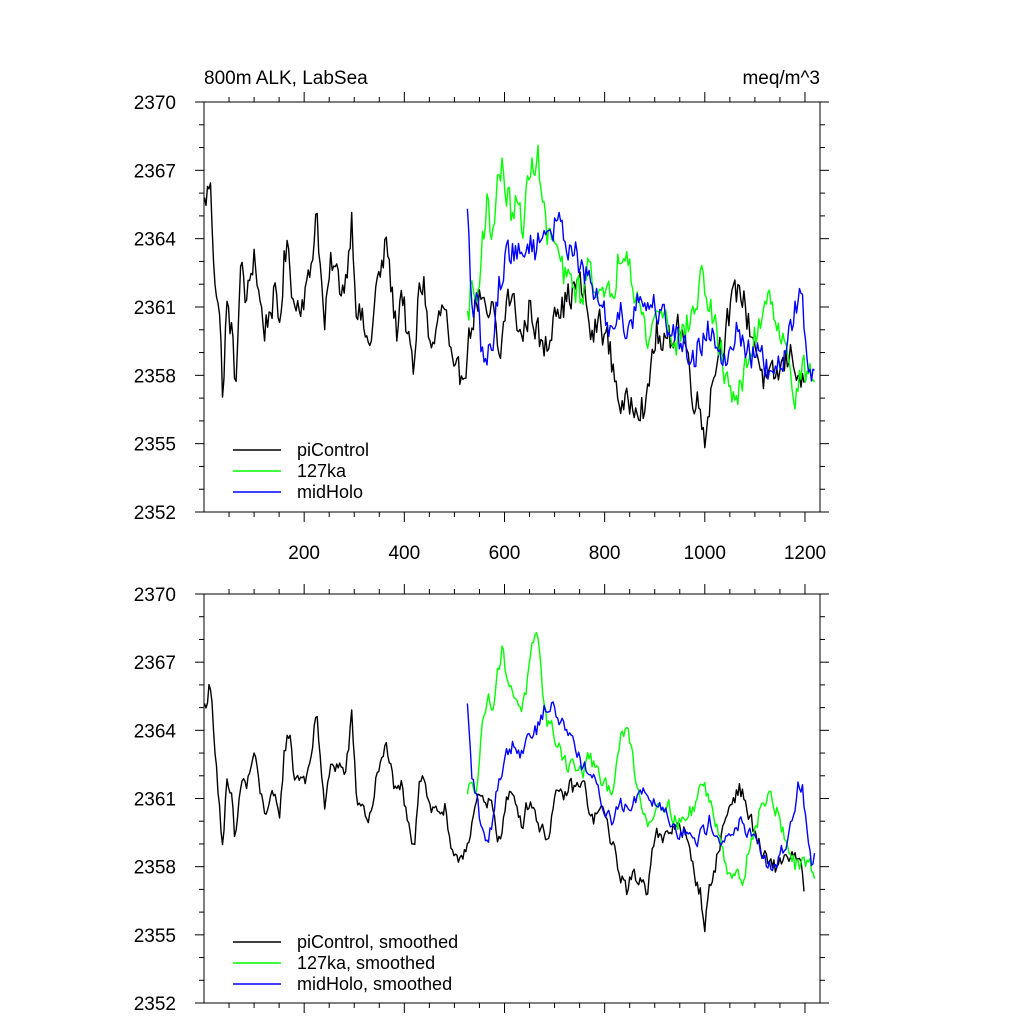 This screenshot has width=1024, height=1024. What do you see at coordinates (377, 942) in the screenshot?
I see `legend-label: piControl, smoothed` at bounding box center [377, 942].